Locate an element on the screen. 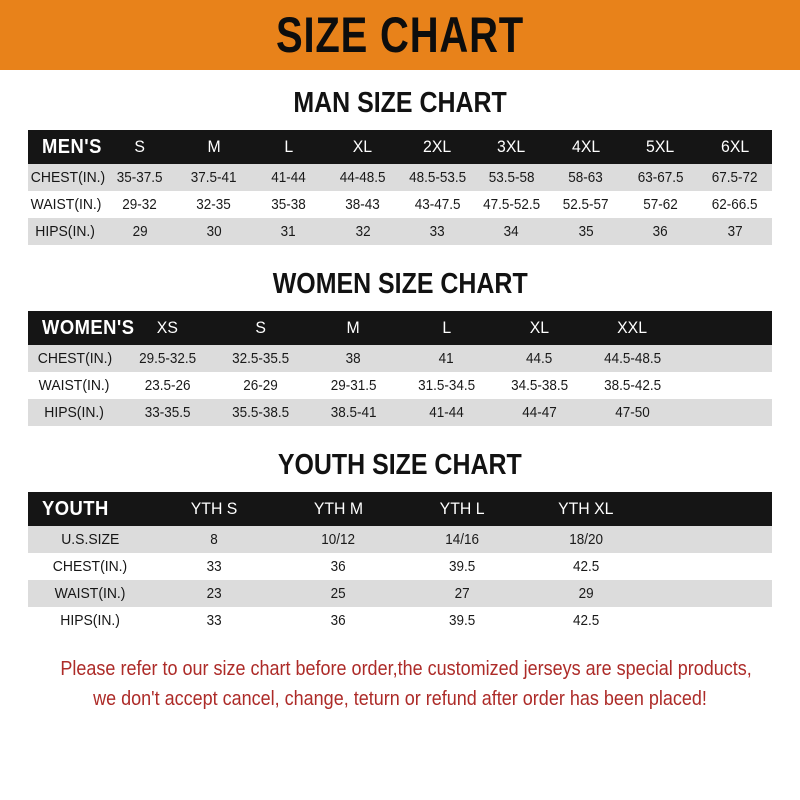 The height and width of the screenshot is (800, 800). table-row: HIPS(IN.) 33 36 39.5 42.5 is located at coordinates (400, 620).